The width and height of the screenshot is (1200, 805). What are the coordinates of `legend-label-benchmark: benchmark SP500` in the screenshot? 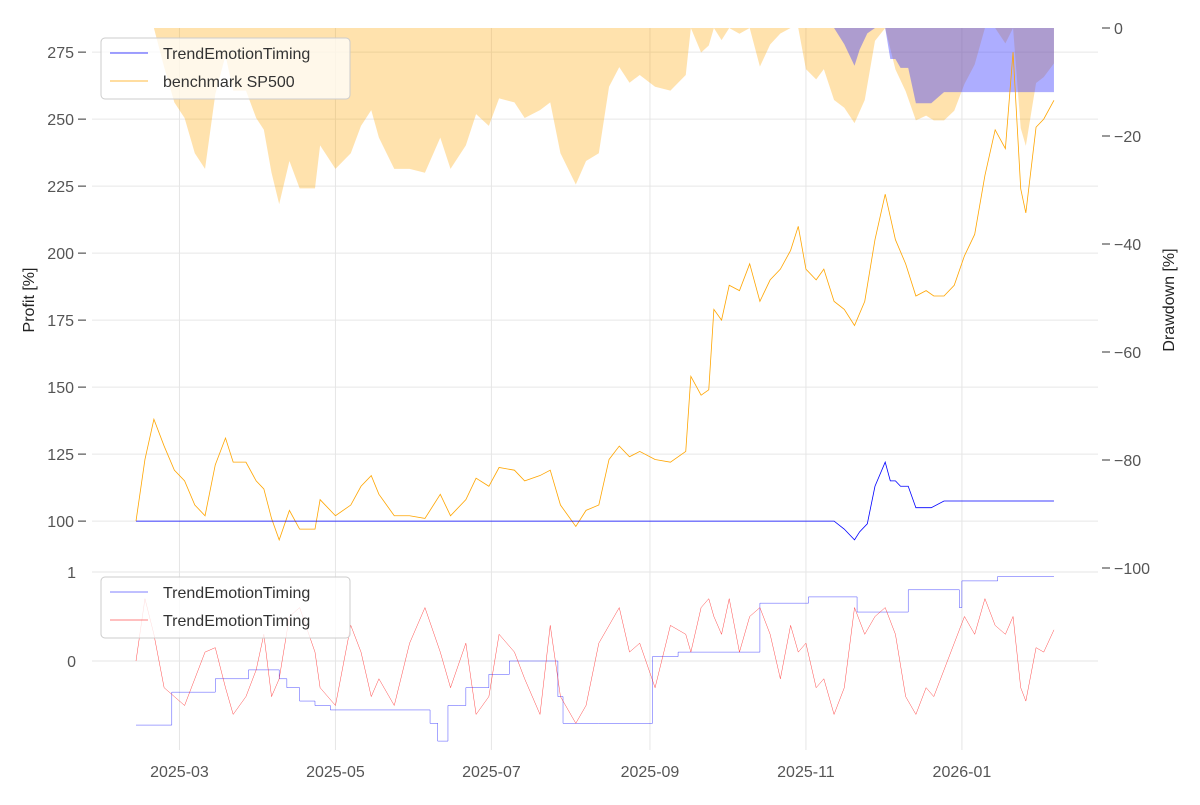 It's located at (229, 82).